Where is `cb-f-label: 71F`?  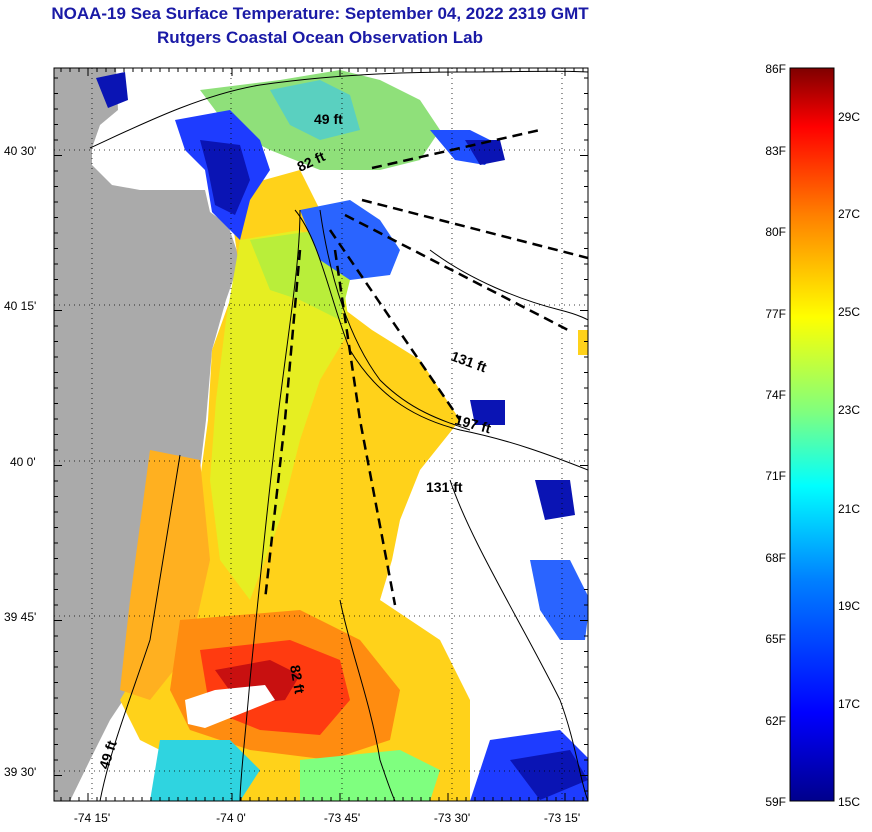
cb-f-label: 71F is located at coordinates (775, 476).